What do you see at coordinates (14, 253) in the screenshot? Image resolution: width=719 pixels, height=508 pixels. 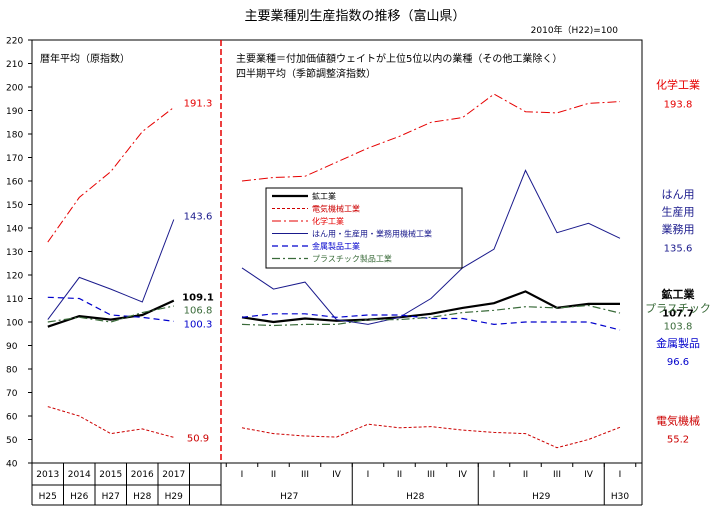 I see `y-tick-label: 130` at bounding box center [14, 253].